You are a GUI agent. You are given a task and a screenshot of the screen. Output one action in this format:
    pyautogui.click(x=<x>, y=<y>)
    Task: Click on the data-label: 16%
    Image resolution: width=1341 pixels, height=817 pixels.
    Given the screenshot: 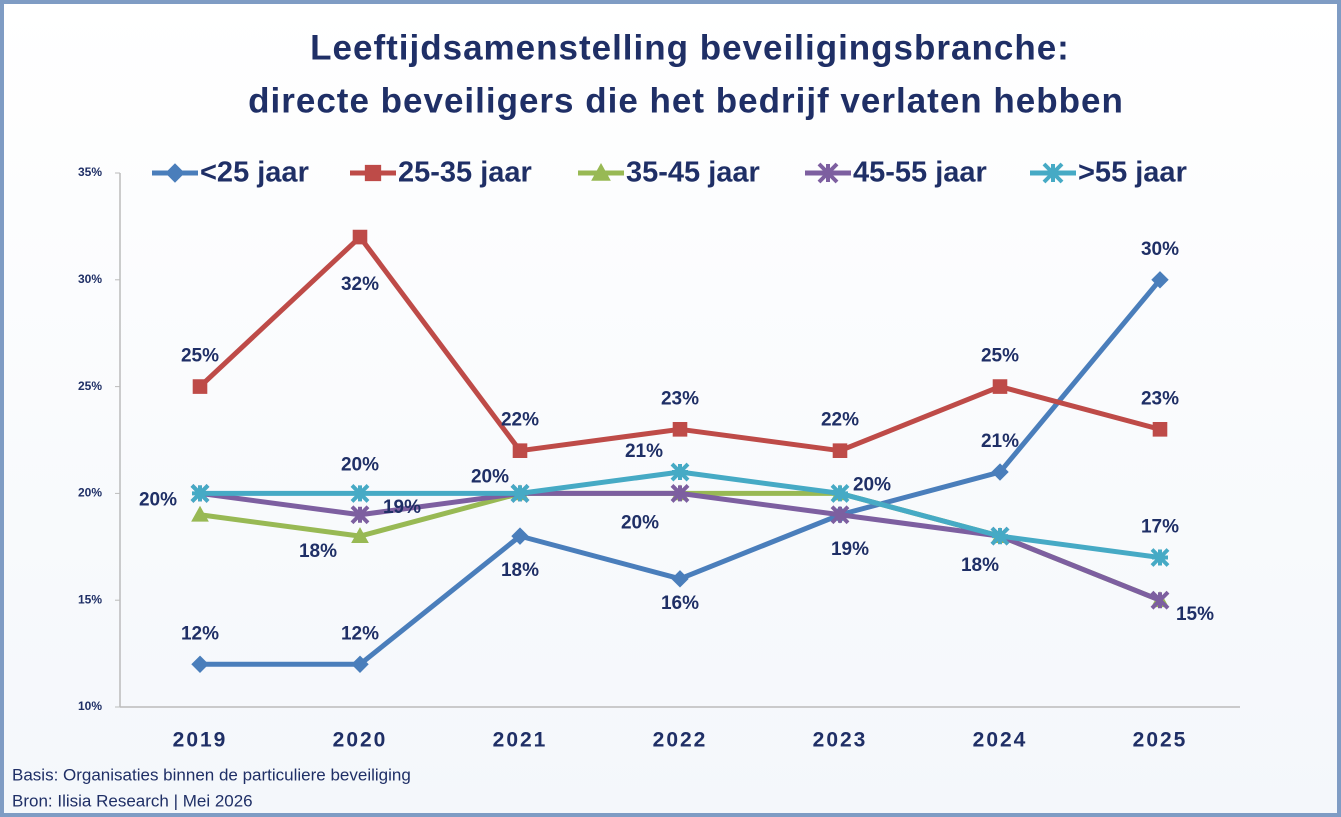 What is the action you would take?
    pyautogui.click(x=680, y=603)
    